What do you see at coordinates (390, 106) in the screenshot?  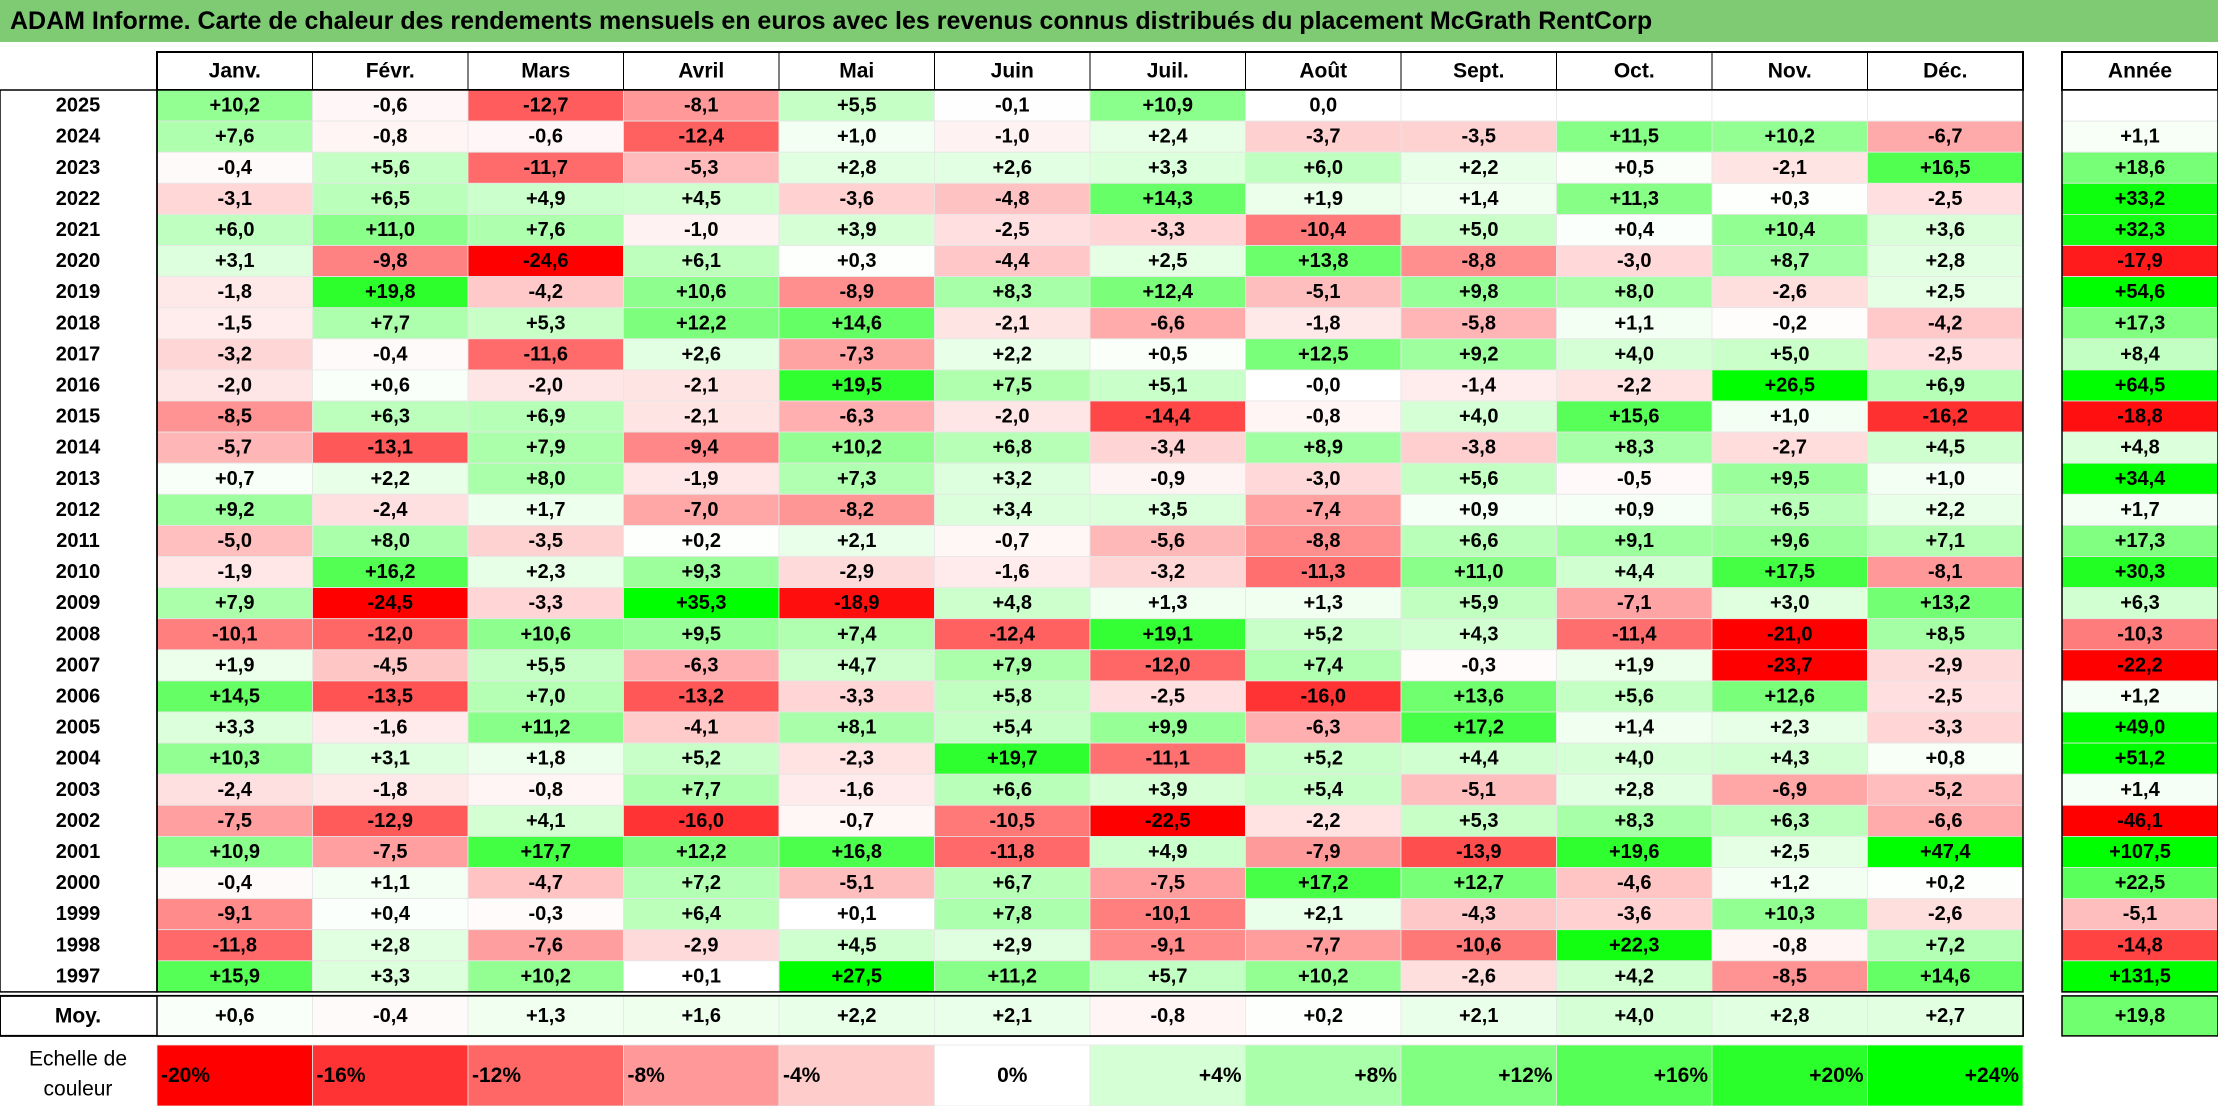 I see `cell-value: -0,6` at bounding box center [390, 106].